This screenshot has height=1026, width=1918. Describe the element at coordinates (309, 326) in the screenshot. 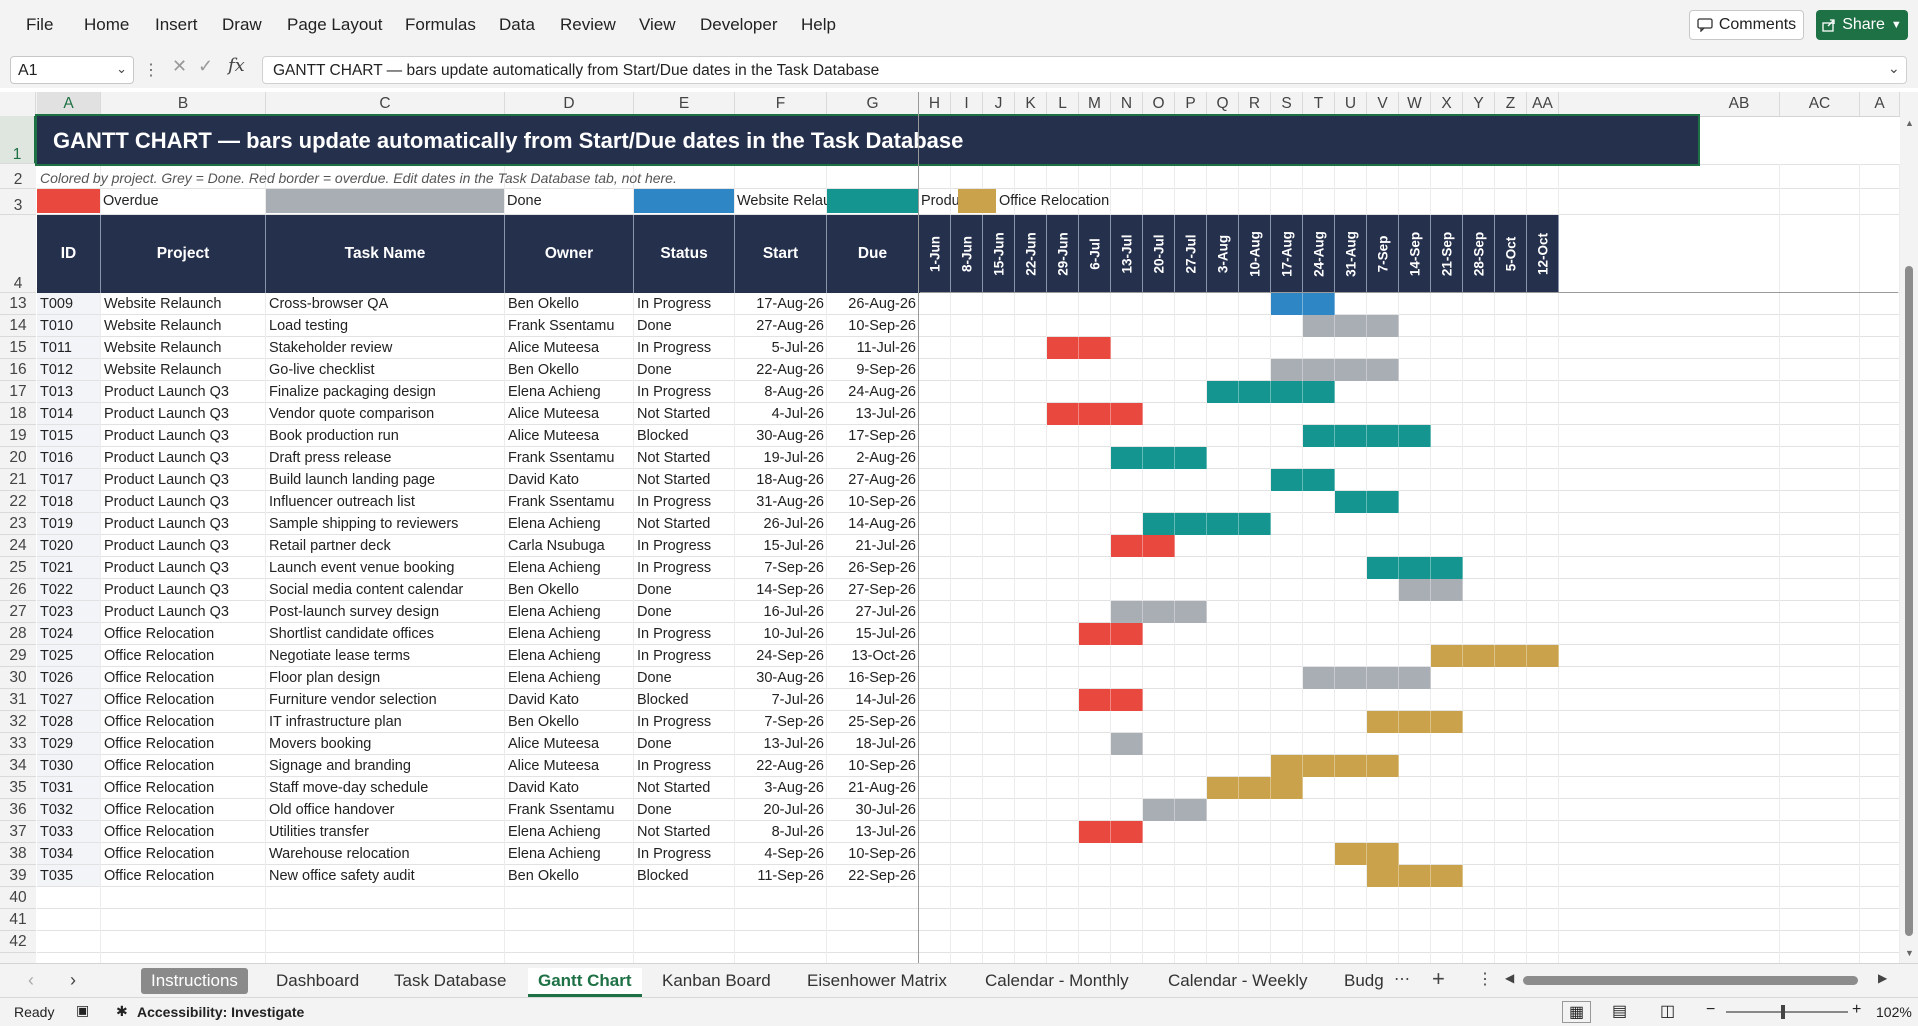

I see `task-cell-task: Load testing` at that location.